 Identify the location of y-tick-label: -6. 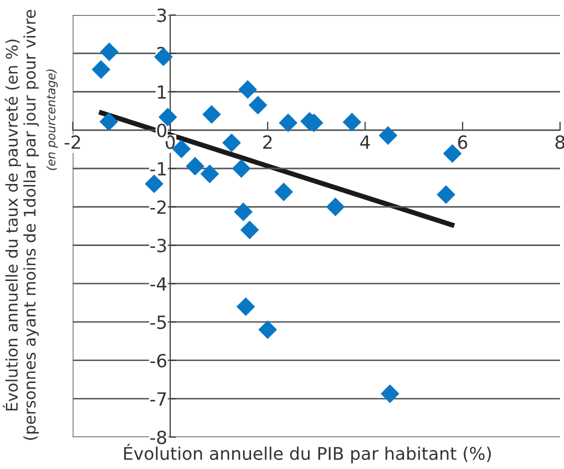
(158, 361).